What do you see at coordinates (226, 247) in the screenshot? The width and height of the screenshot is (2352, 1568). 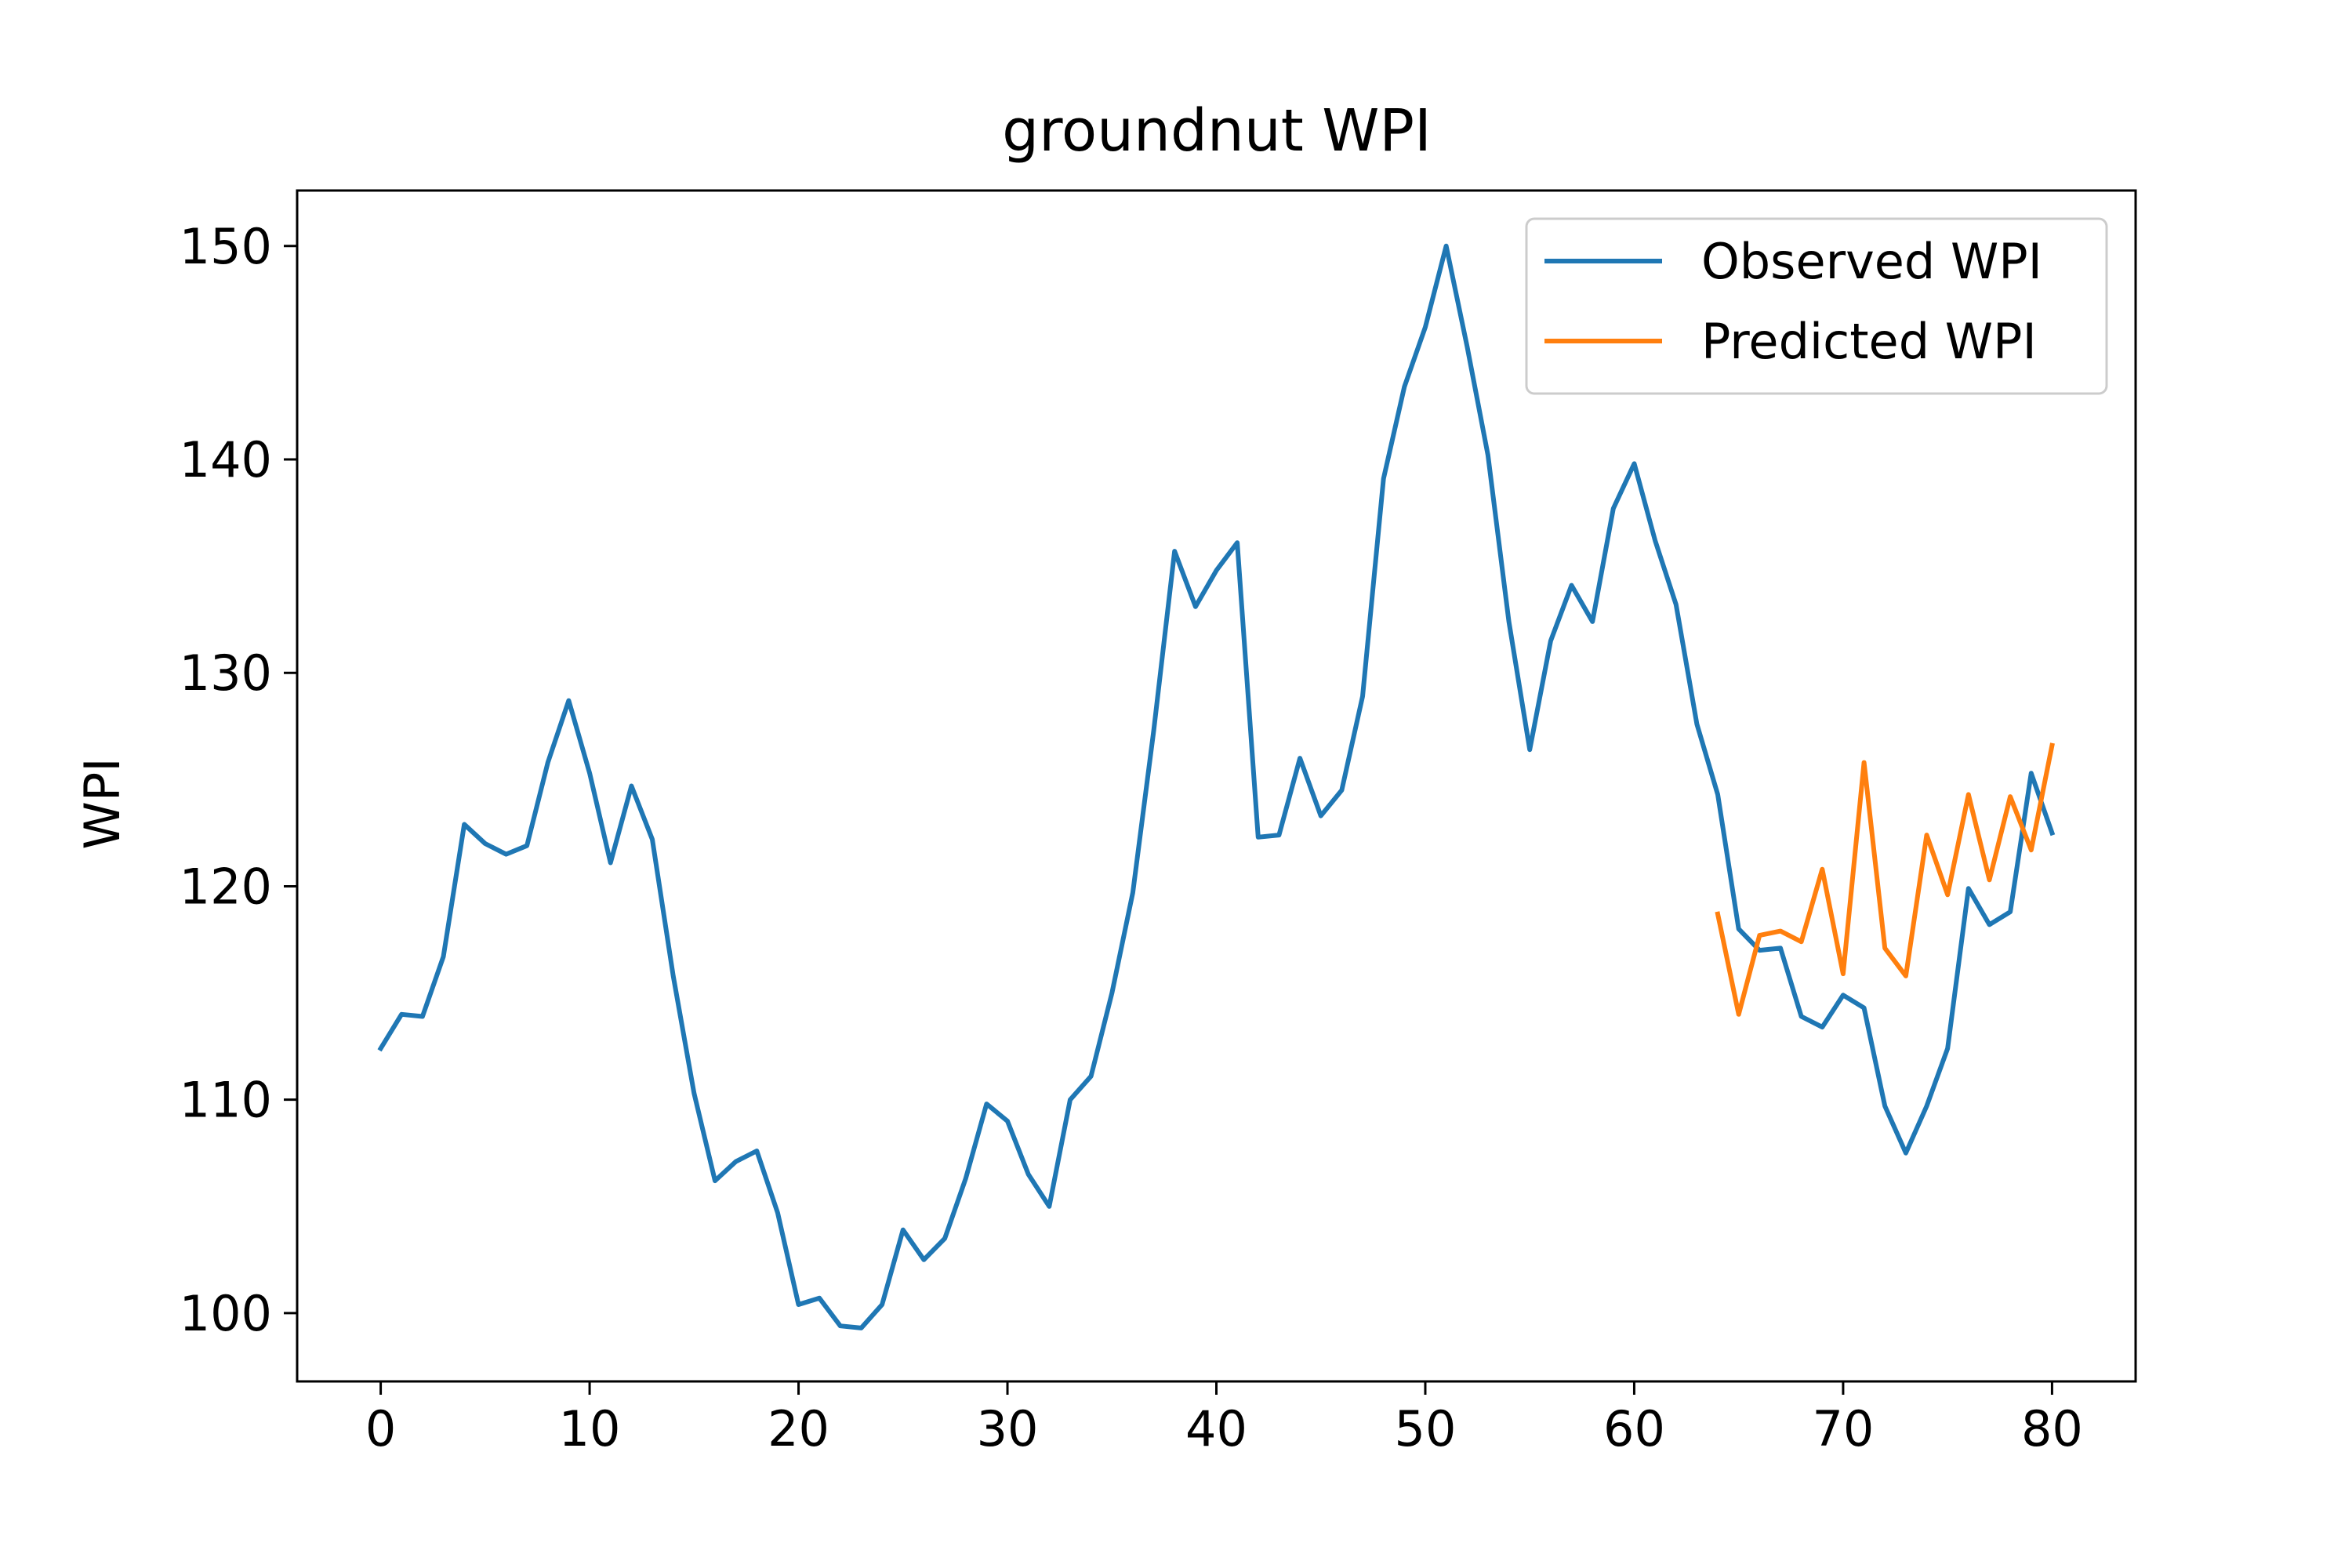 I see `y-tick-label: 150` at bounding box center [226, 247].